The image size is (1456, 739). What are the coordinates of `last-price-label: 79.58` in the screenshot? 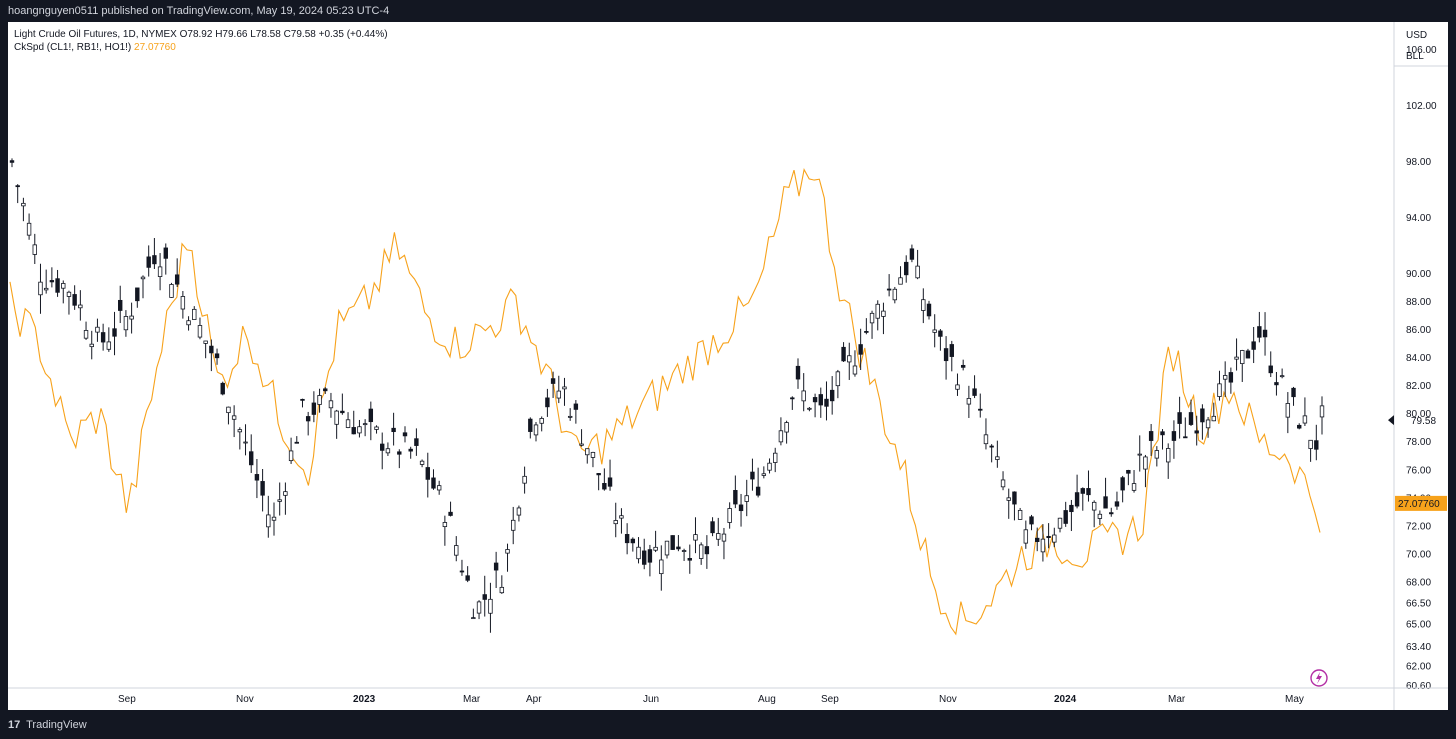 It's located at (1423, 421).